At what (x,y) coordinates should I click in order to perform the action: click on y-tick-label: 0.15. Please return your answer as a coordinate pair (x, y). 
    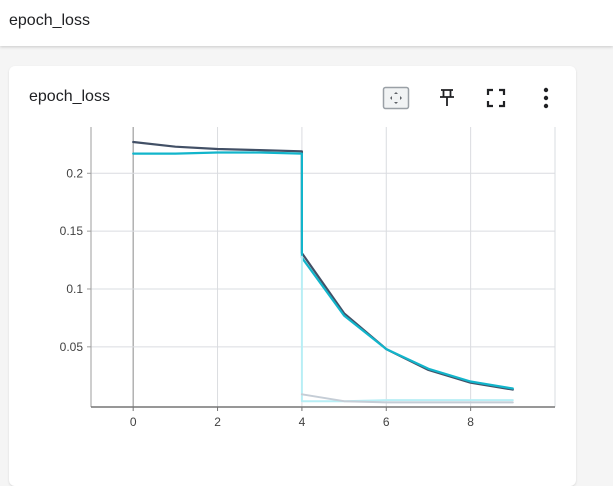
    Looking at the image, I should click on (72, 231).